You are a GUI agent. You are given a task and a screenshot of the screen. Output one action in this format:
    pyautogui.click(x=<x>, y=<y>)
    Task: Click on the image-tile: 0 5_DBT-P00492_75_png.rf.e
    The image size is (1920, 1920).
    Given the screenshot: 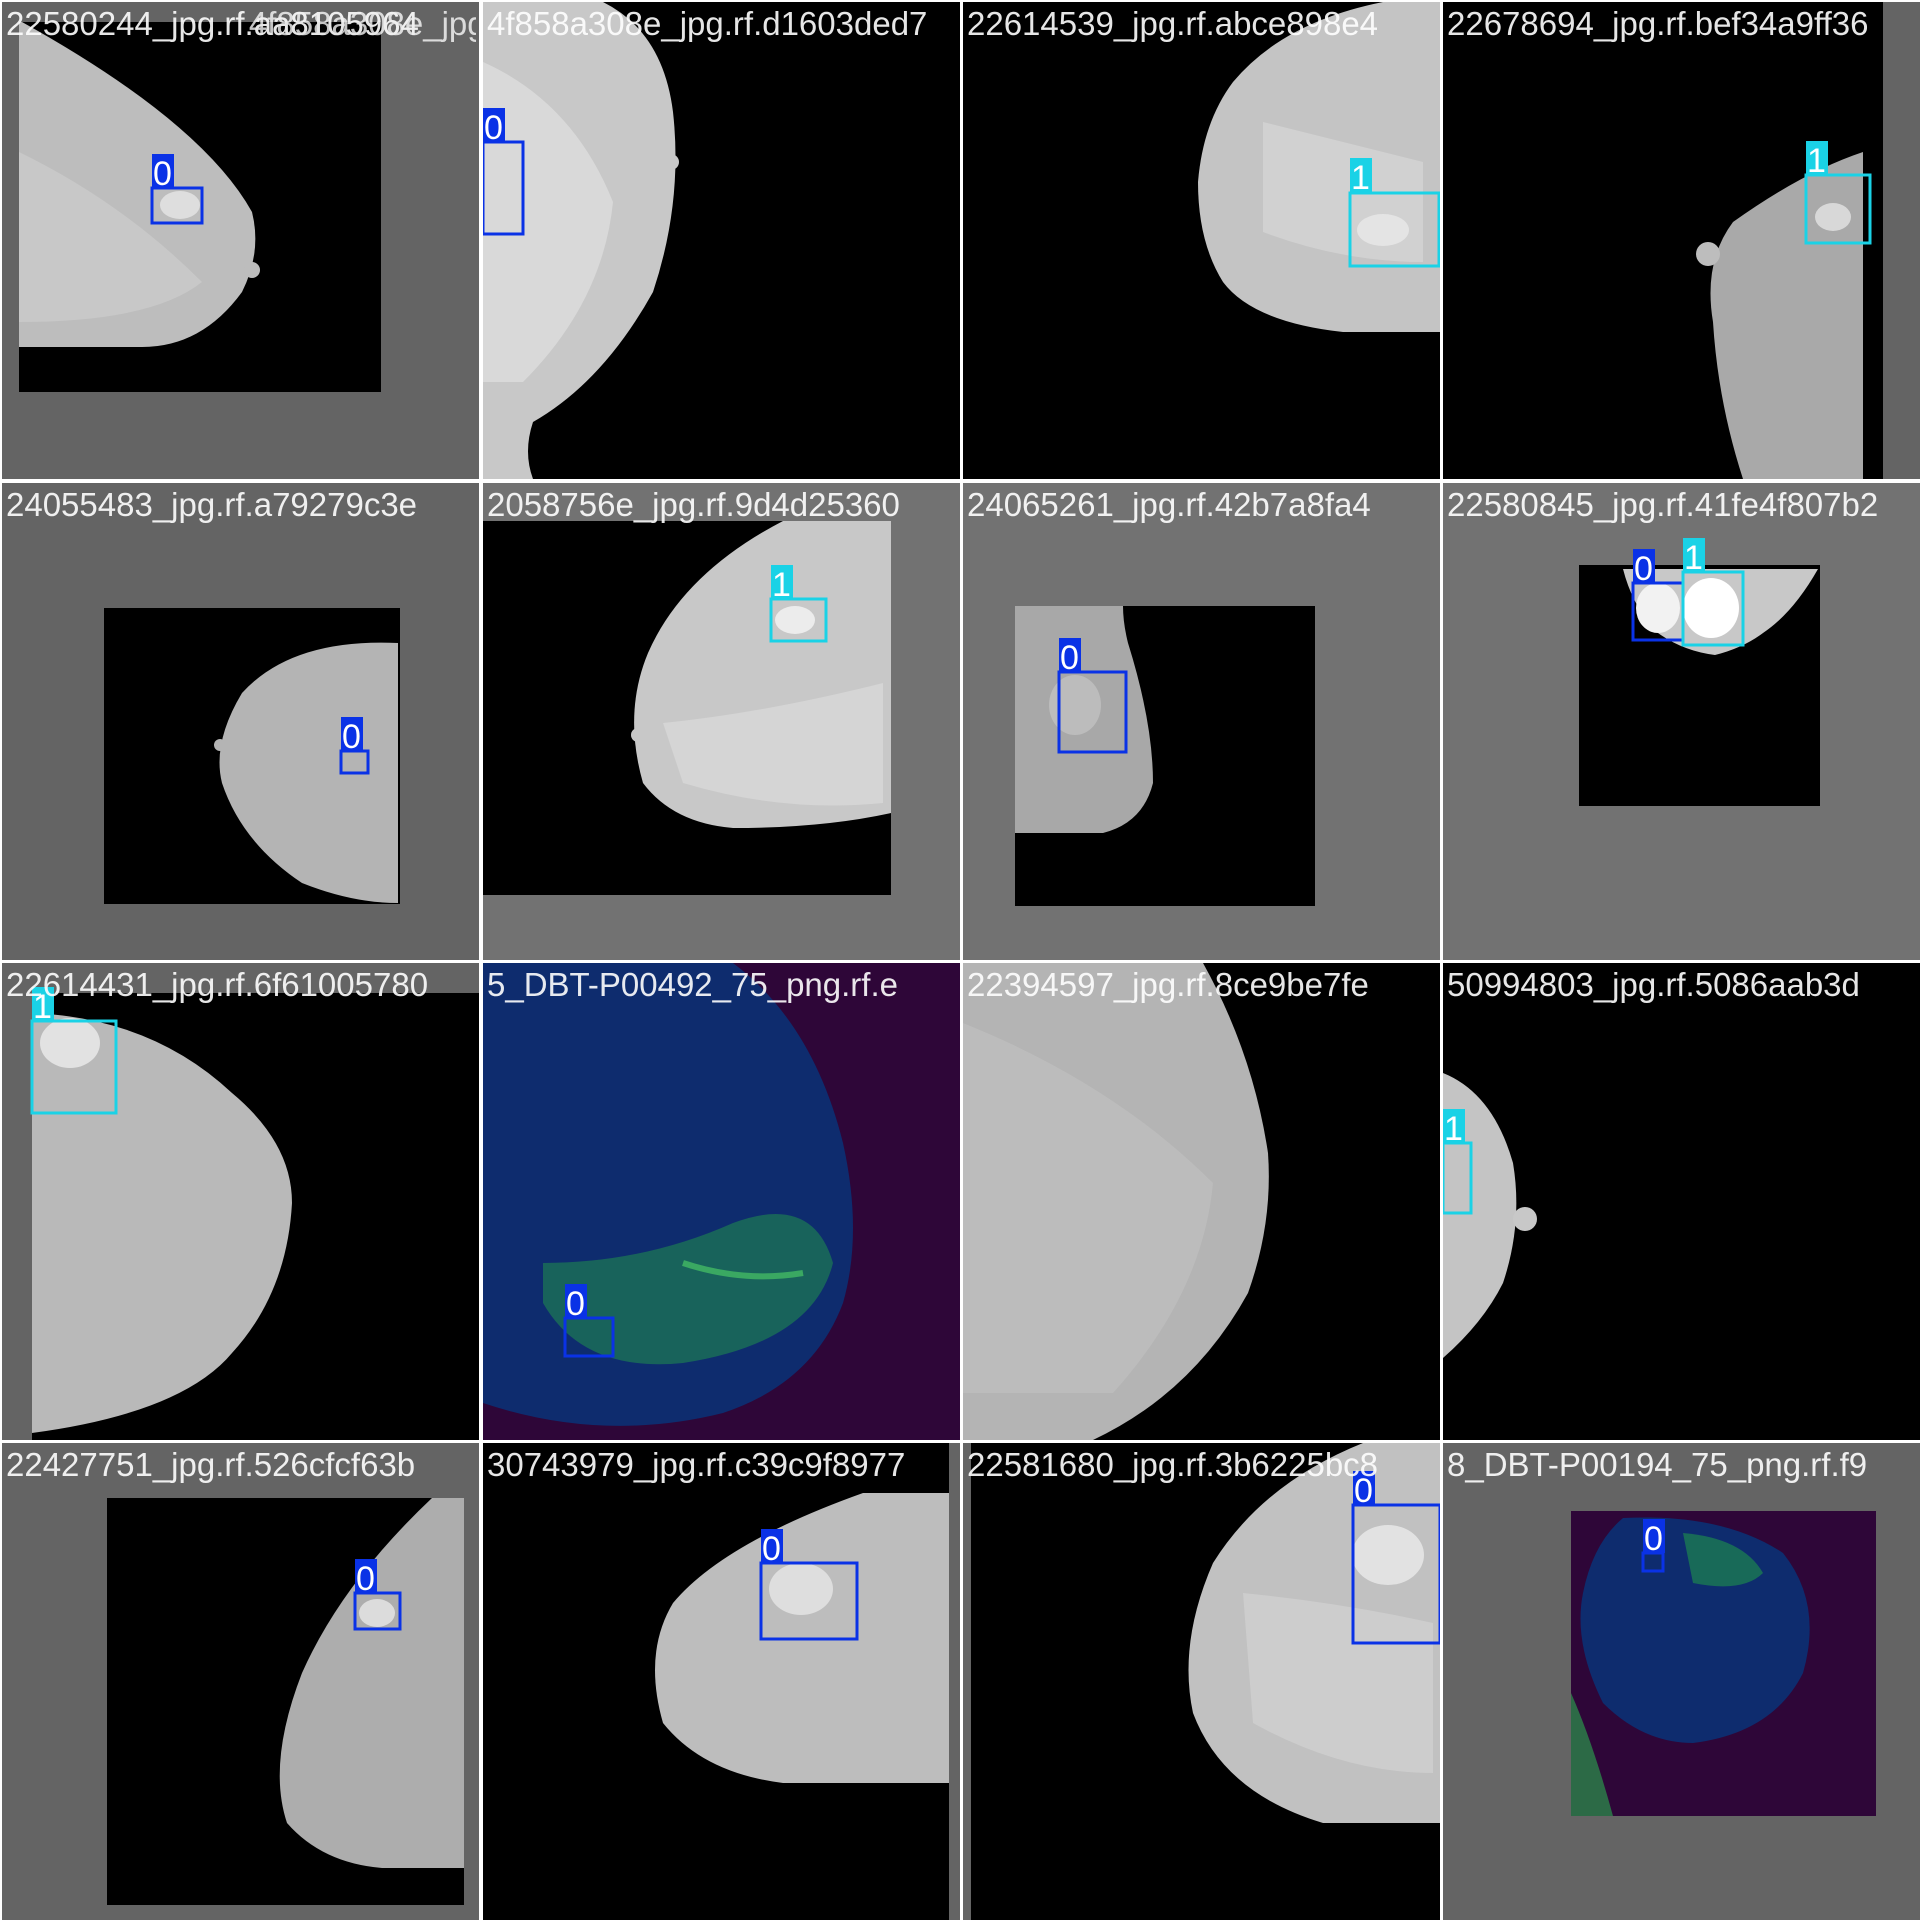 What is the action you would take?
    pyautogui.click(x=721, y=1201)
    